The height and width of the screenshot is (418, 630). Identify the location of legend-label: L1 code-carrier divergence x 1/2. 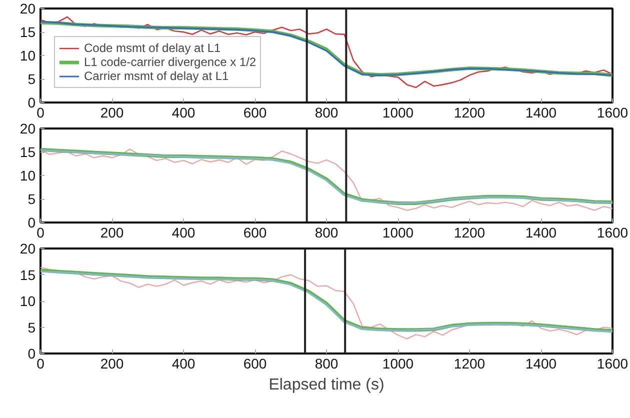
(170, 62).